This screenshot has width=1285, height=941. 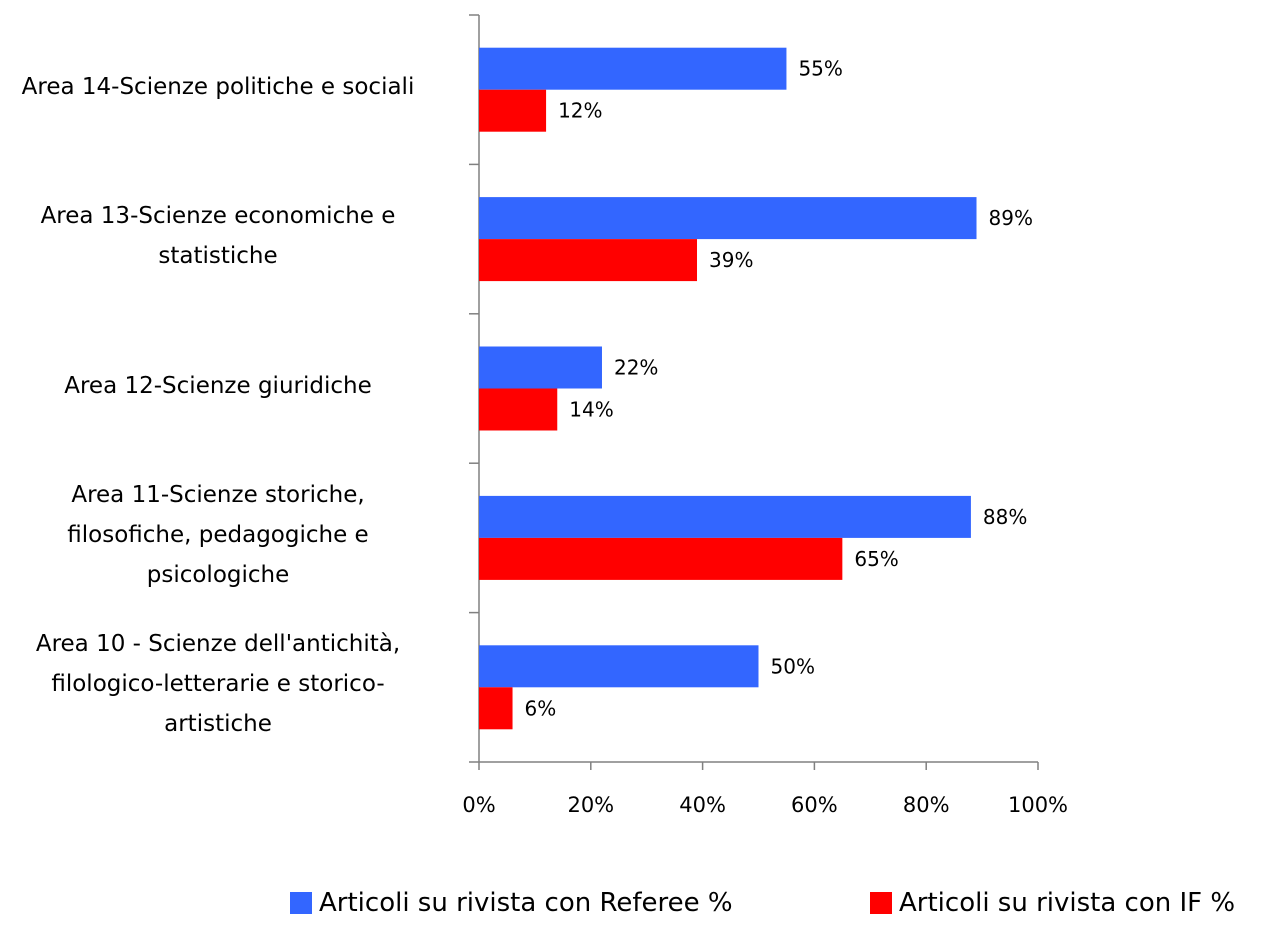 I want to click on x-tick-label: 80%, so click(x=926, y=805).